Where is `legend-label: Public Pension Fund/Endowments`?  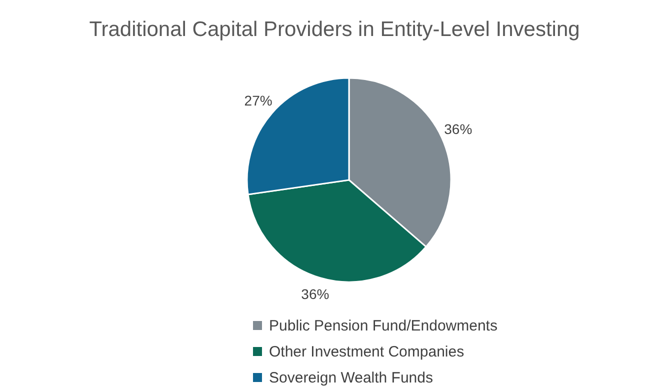 legend-label: Public Pension Fund/Endowments is located at coordinates (383, 326).